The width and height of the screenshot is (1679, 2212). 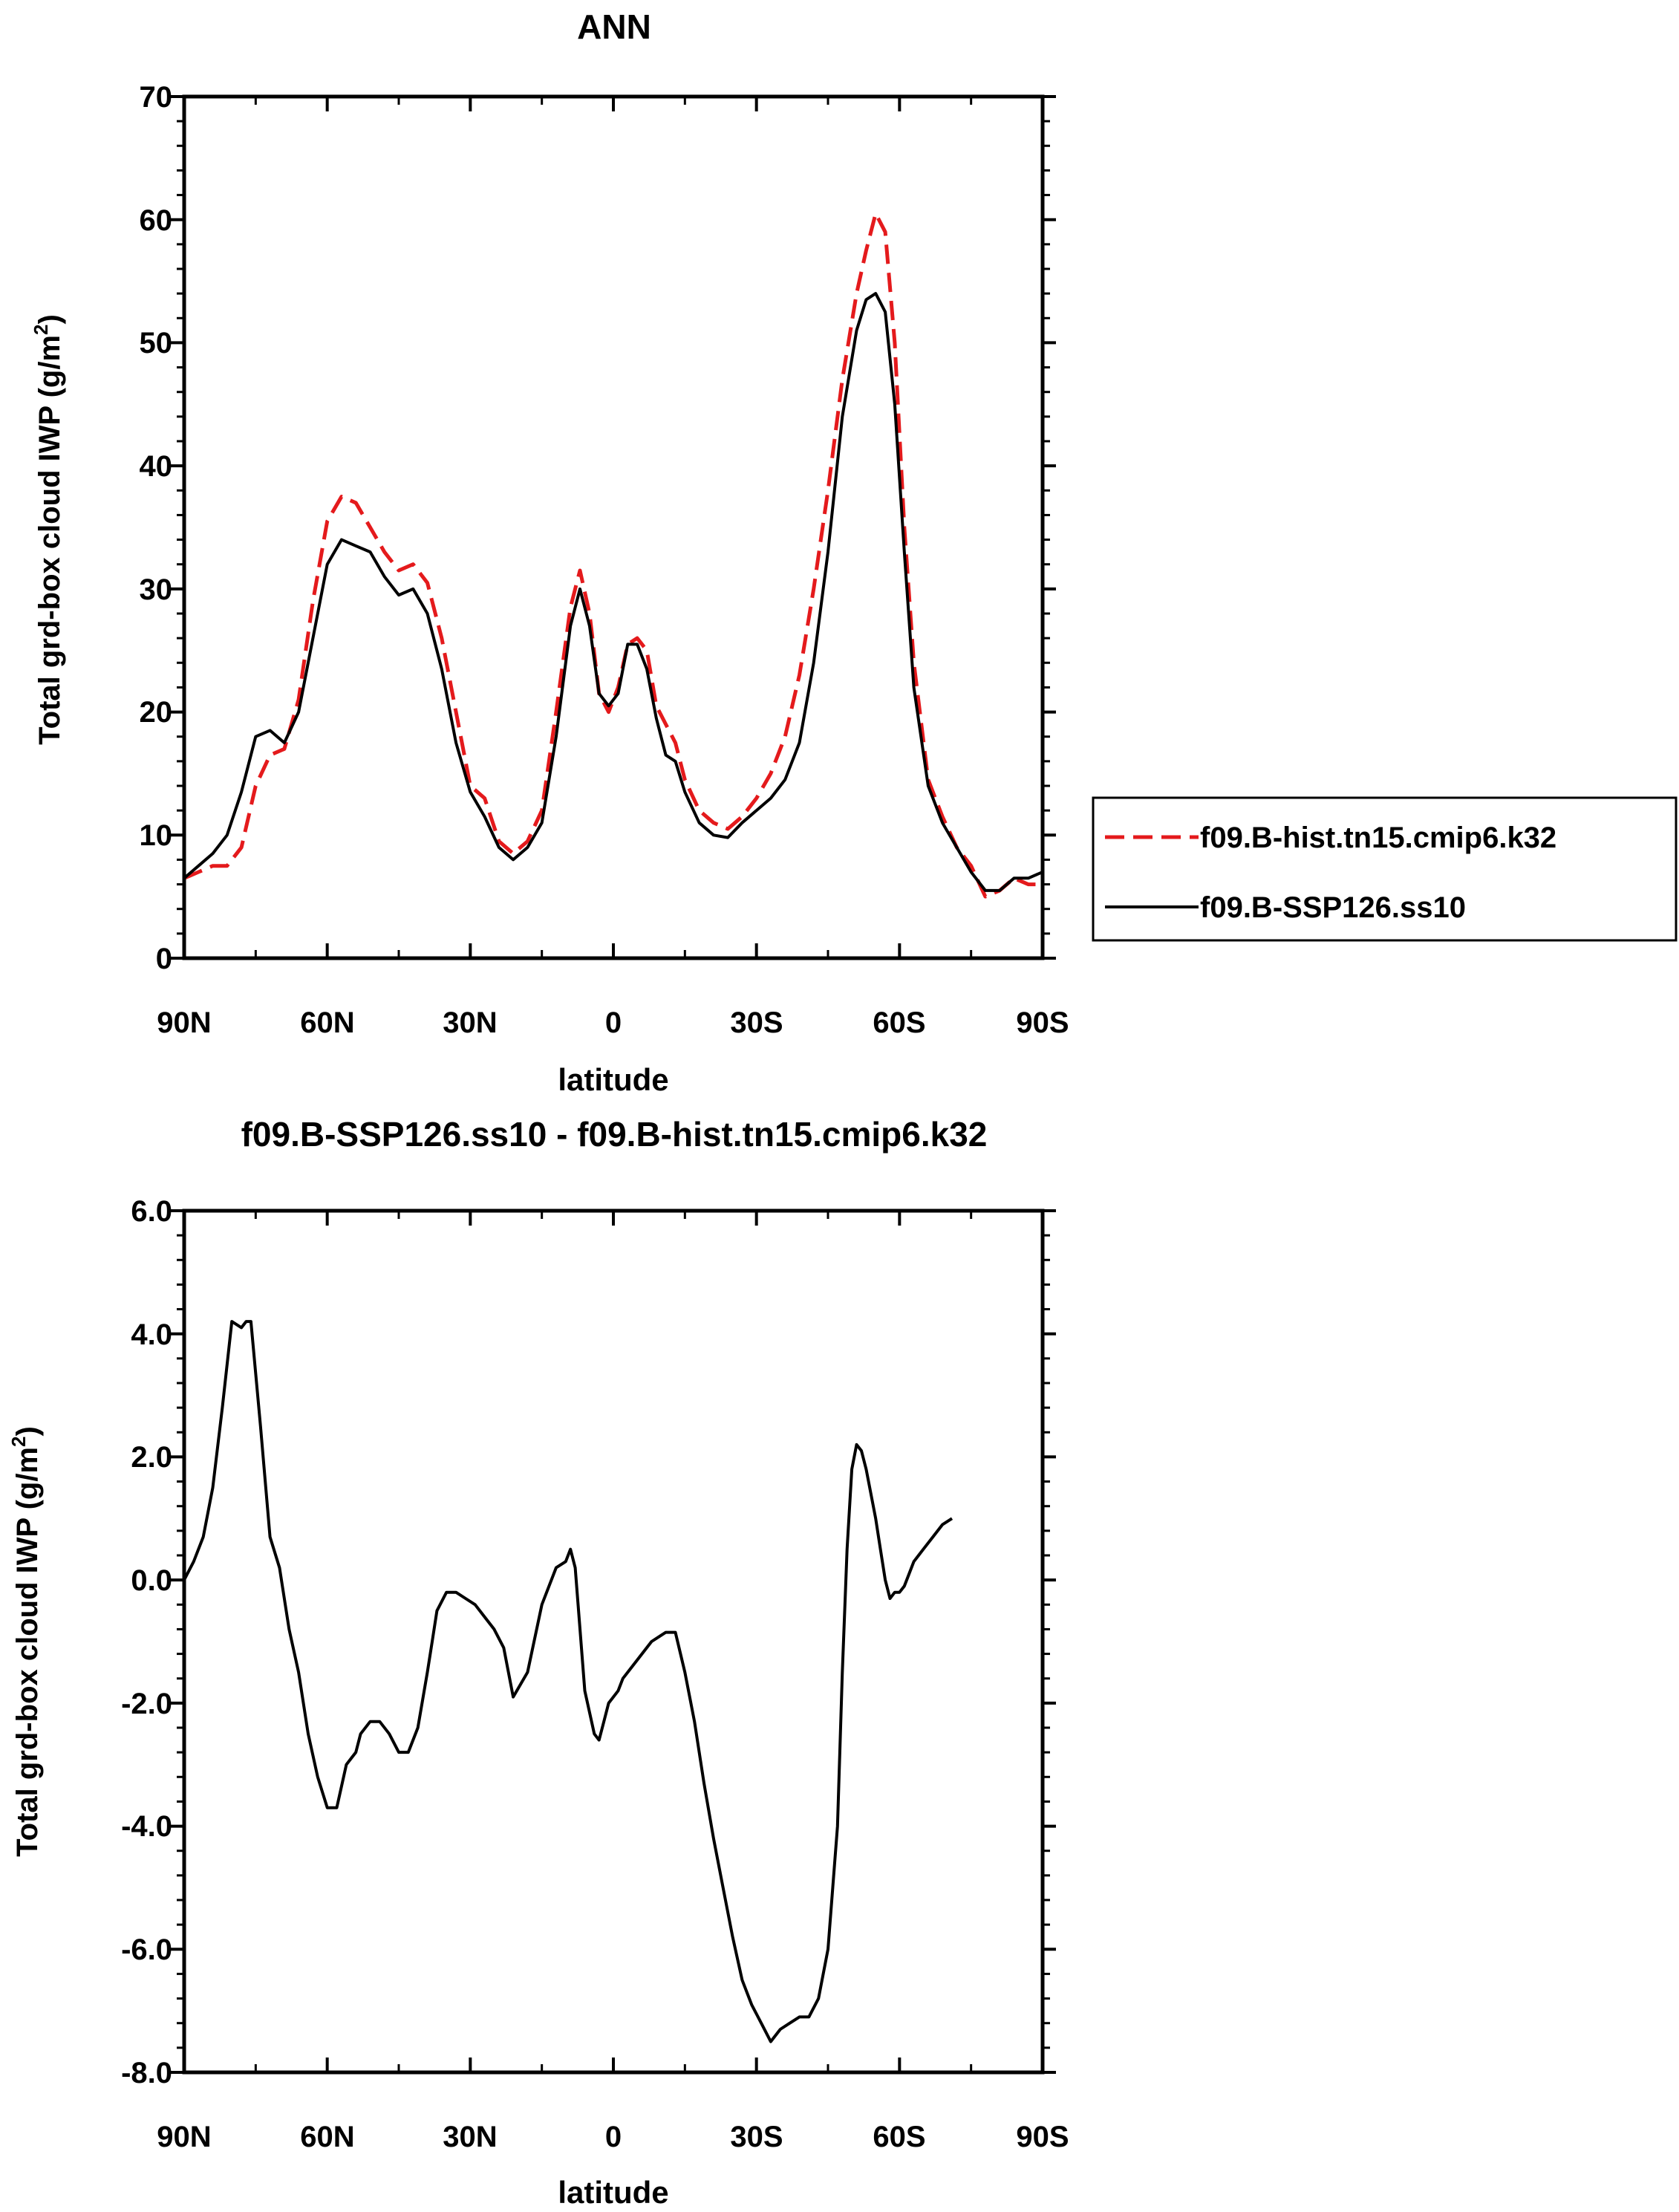 What do you see at coordinates (1378, 838) in the screenshot?
I see `legend-label-hist: f09.B-hist.tn15.cmip6.k32` at bounding box center [1378, 838].